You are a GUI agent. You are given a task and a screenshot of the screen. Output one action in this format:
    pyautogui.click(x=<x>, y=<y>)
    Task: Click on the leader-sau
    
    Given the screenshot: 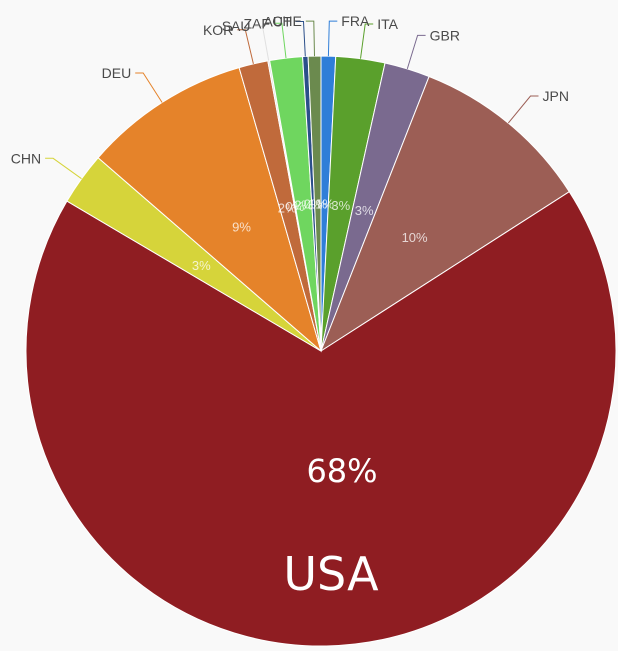 What is the action you would take?
    pyautogui.click(x=262, y=43)
    